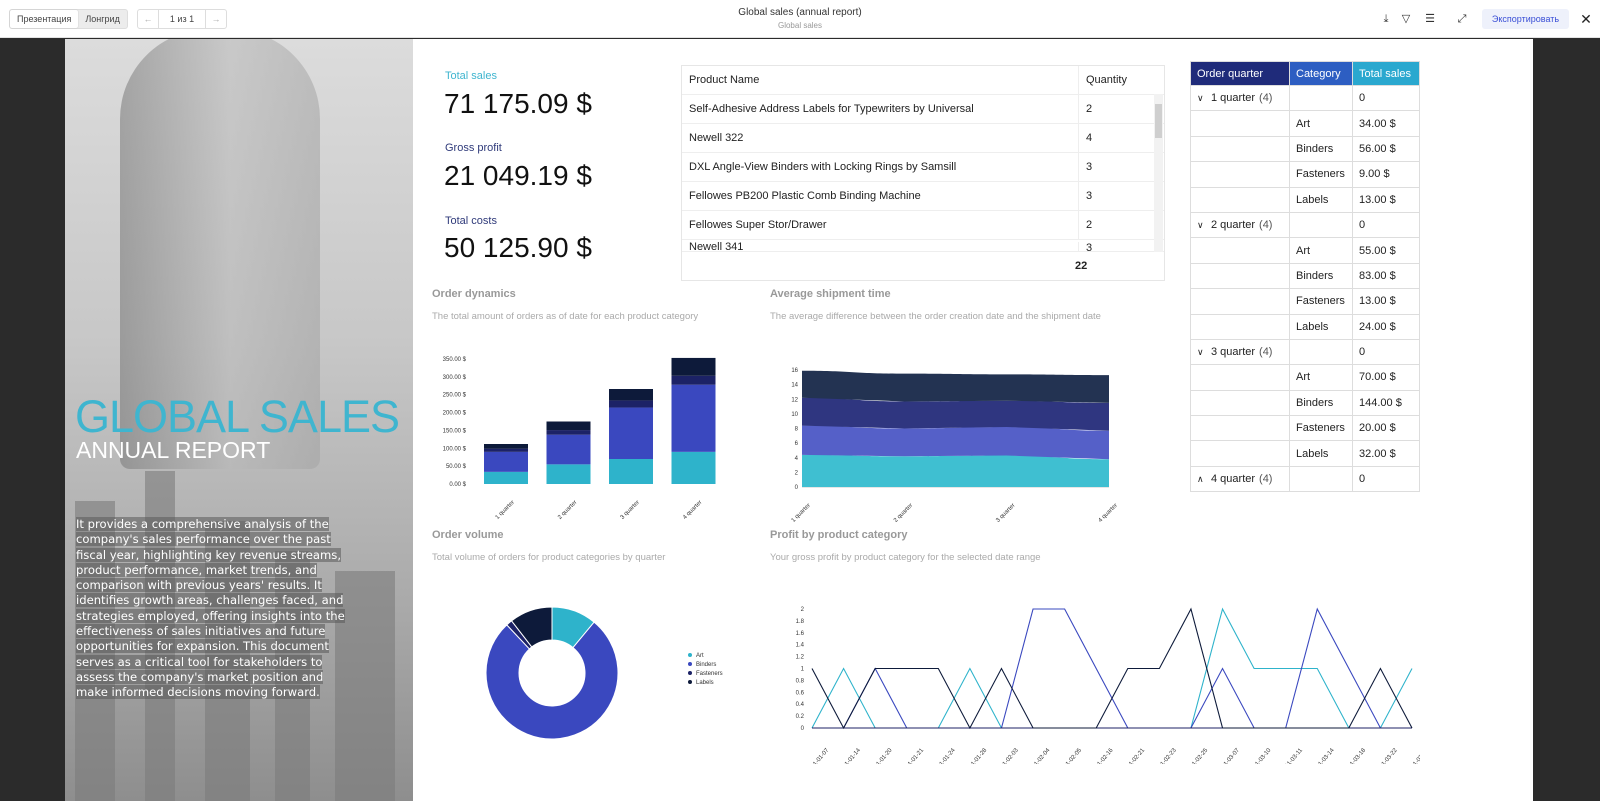 This screenshot has width=1600, height=801. What do you see at coordinates (567, 510) in the screenshot?
I see `x-tick-label: 2 quarter` at bounding box center [567, 510].